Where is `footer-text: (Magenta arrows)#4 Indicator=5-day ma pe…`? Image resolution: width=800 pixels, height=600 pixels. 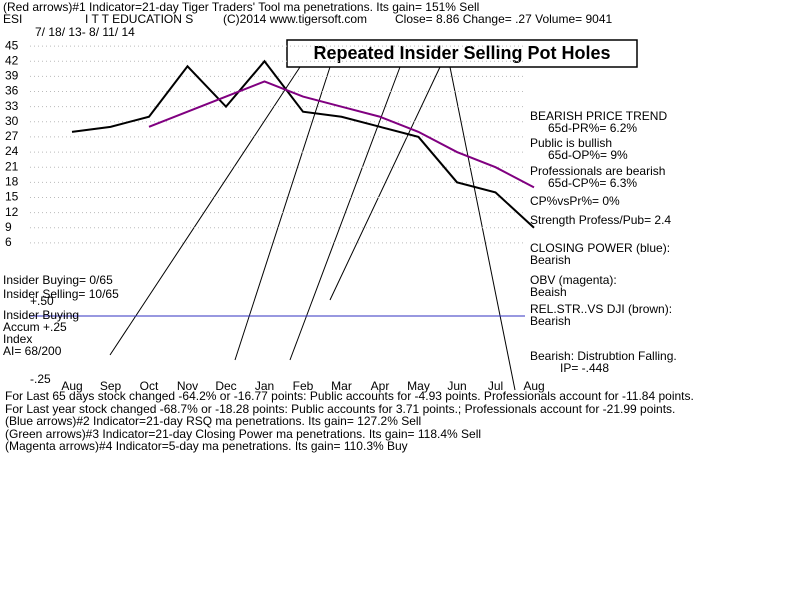
footer-text: (Magenta arrows)#4 Indicator=5-day ma pe… is located at coordinates (206, 446).